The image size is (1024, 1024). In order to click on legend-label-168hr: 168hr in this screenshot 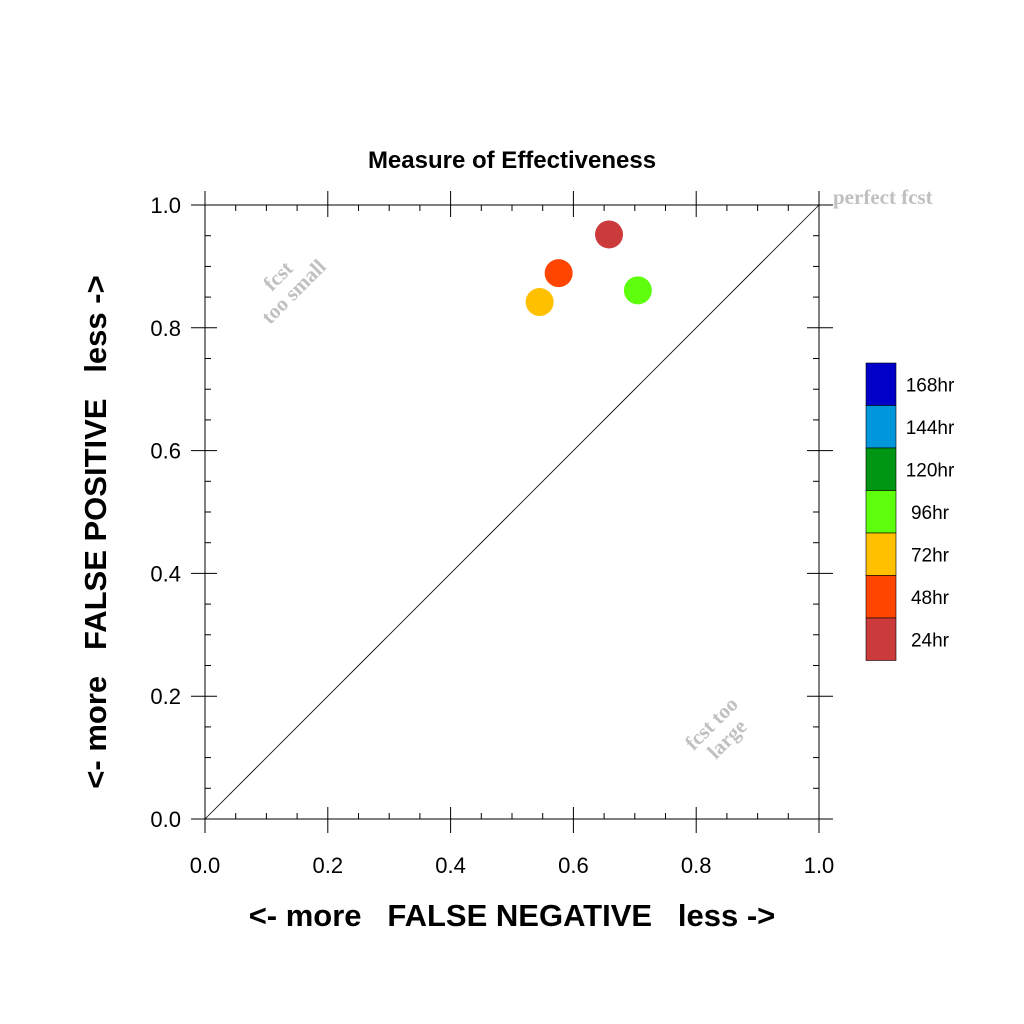, I will do `click(930, 385)`.